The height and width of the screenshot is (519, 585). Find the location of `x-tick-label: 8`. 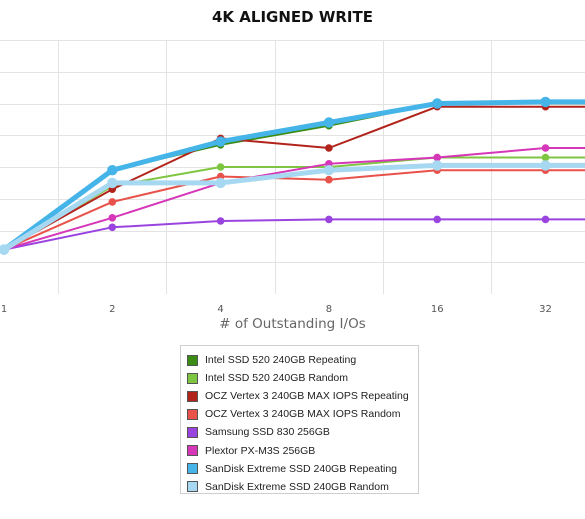

x-tick-label: 8 is located at coordinates (329, 309).